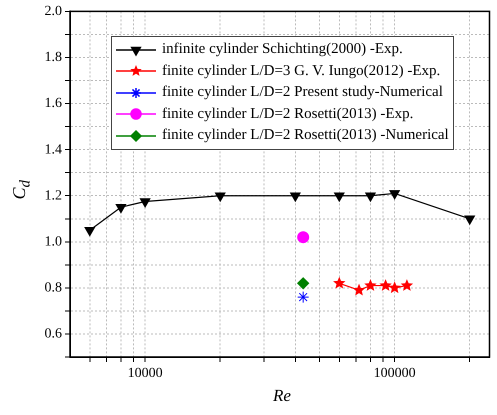  What do you see at coordinates (53, 104) in the screenshot?
I see `y-tick-label: 1.6` at bounding box center [53, 104].